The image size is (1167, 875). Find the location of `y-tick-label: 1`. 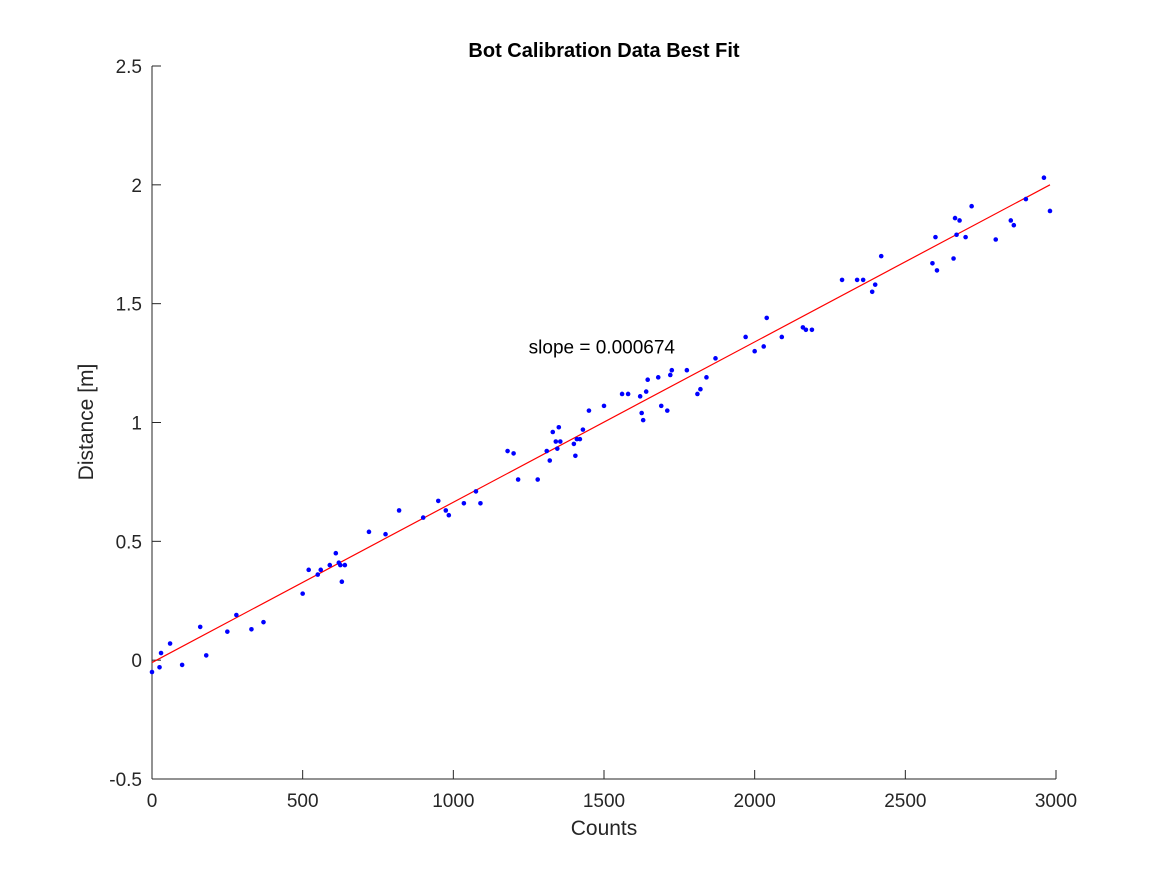

y-tick-label: 1 is located at coordinates (136, 424).